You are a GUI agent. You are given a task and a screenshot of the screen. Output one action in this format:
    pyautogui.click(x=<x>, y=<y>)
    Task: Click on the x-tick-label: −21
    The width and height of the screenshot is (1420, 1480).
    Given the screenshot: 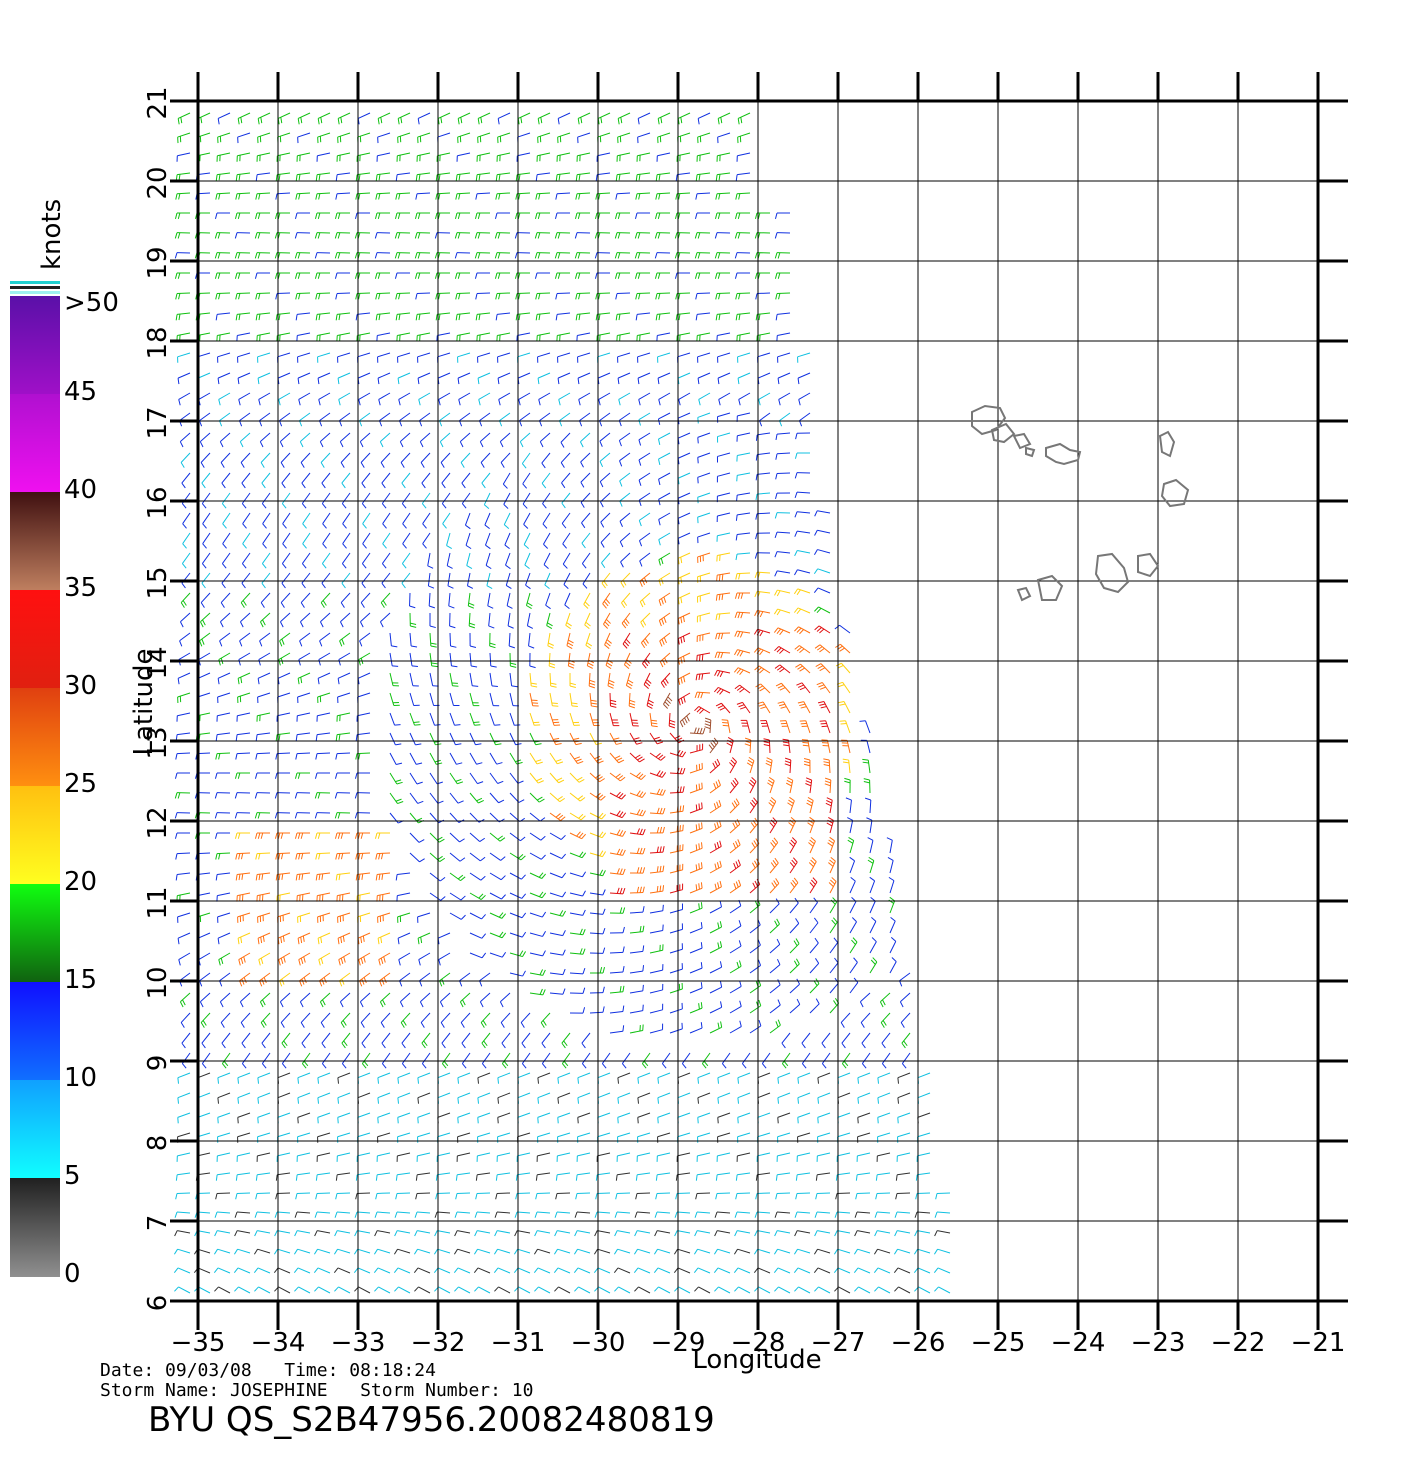 What is the action you would take?
    pyautogui.click(x=1318, y=1343)
    